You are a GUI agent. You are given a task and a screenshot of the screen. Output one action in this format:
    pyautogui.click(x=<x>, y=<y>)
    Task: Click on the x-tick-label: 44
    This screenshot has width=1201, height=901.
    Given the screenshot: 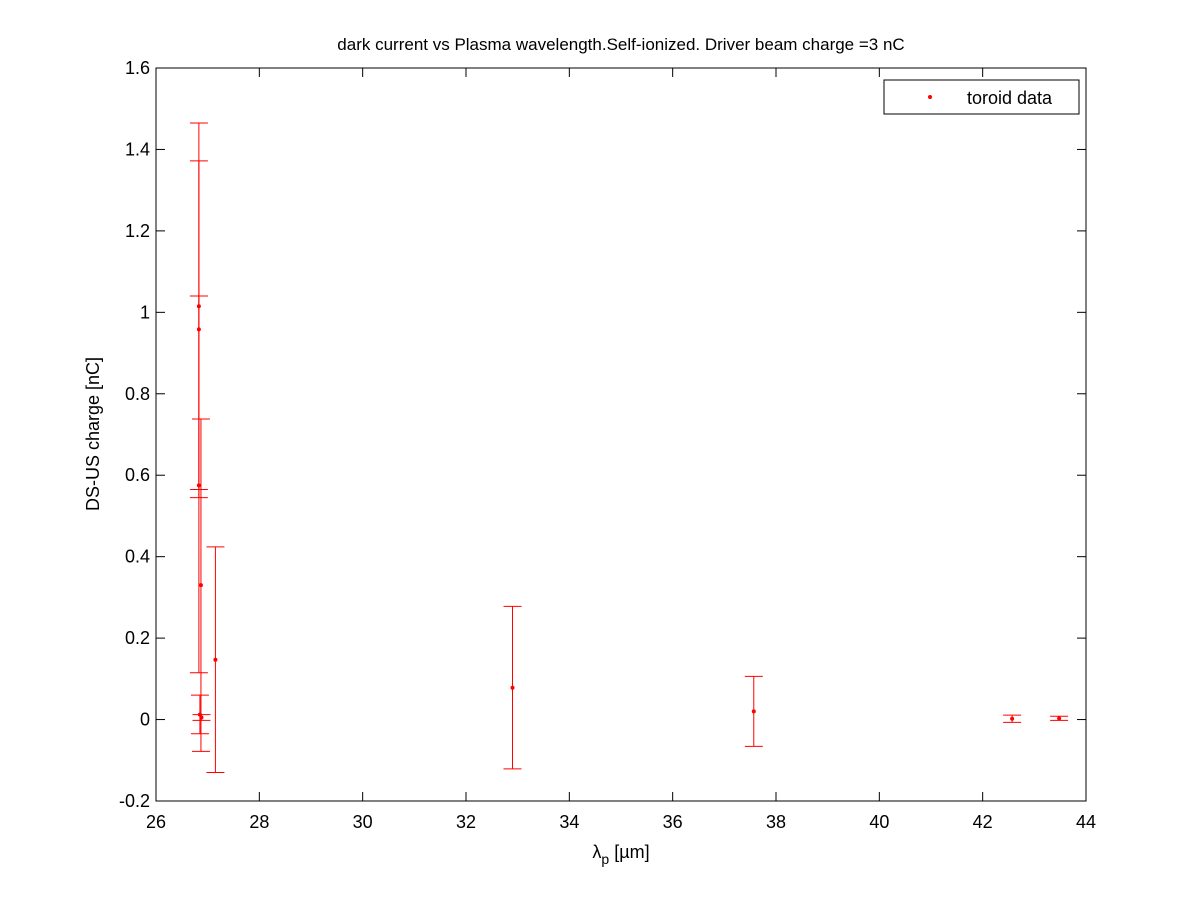 What is the action you would take?
    pyautogui.click(x=1086, y=822)
    